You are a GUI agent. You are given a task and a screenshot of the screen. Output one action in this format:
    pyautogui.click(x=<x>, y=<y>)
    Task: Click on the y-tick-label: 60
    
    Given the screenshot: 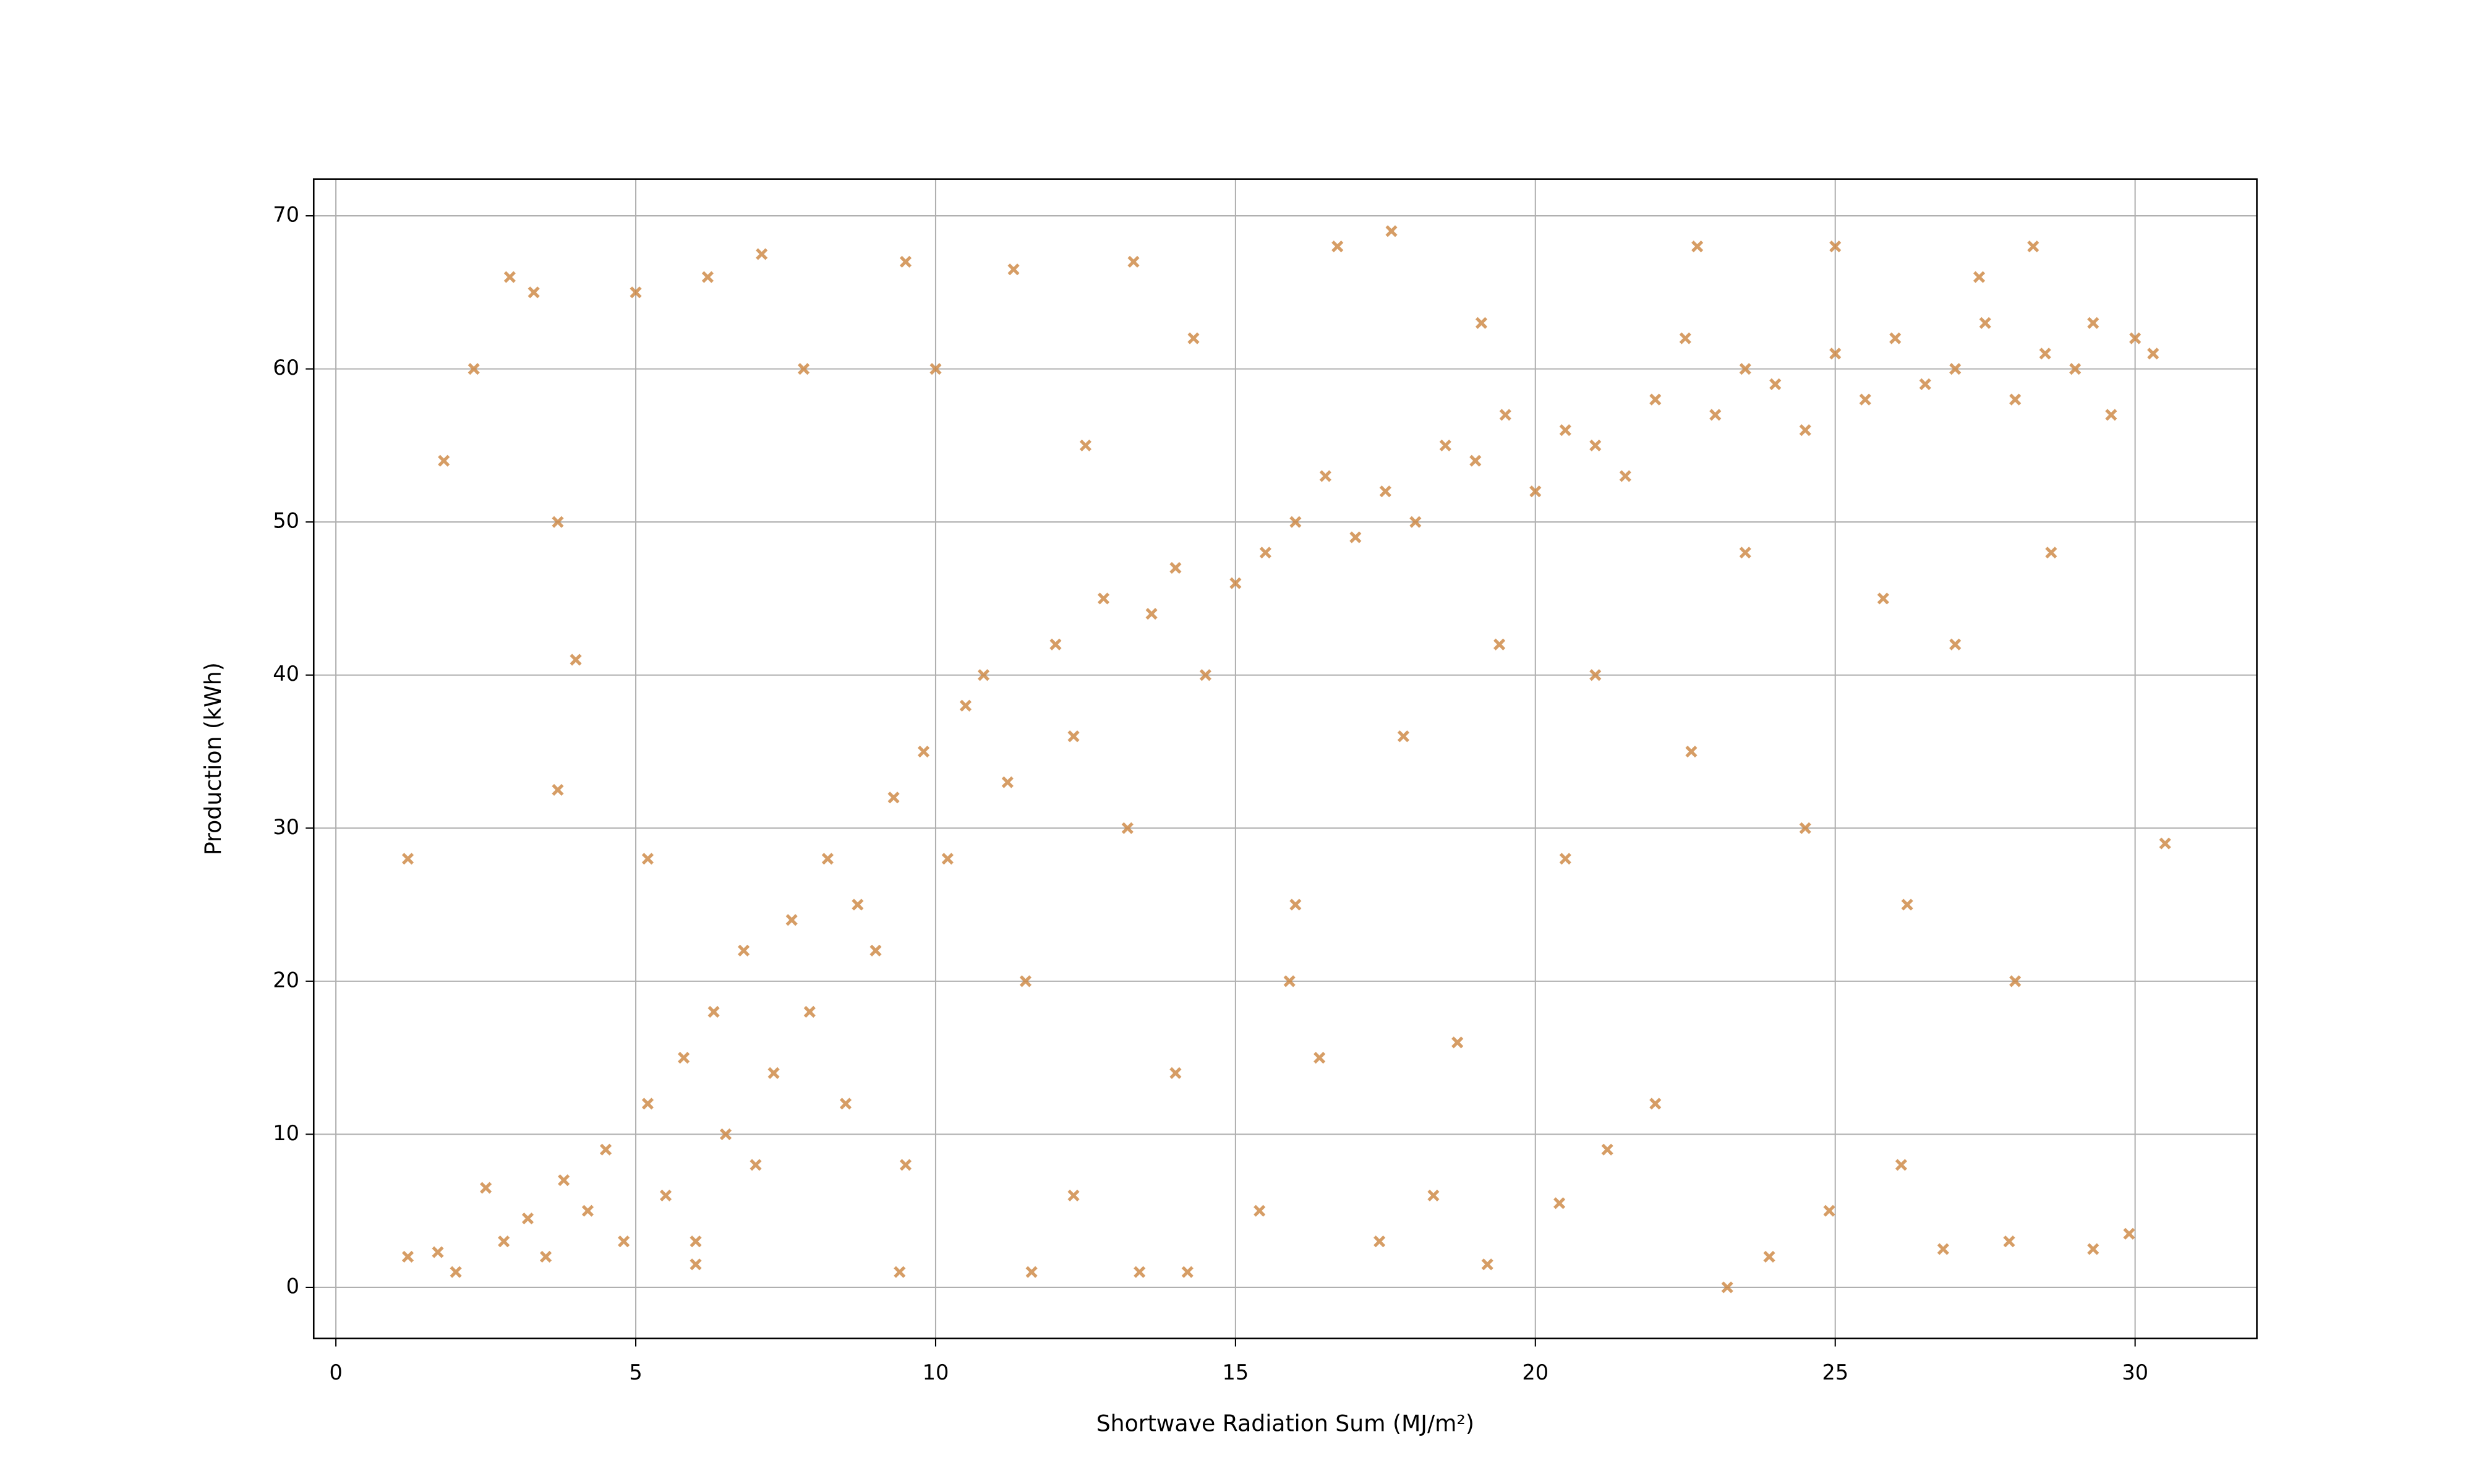 What is the action you would take?
    pyautogui.click(x=286, y=368)
    